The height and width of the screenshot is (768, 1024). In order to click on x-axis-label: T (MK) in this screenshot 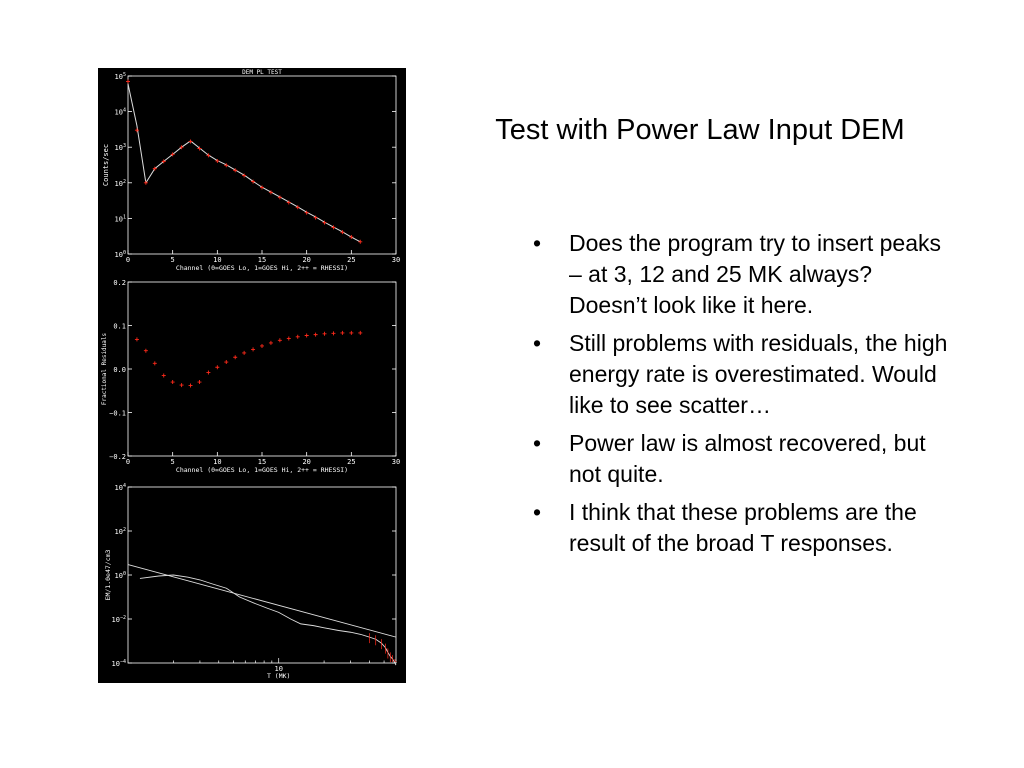, I will do `click(278, 676)`.